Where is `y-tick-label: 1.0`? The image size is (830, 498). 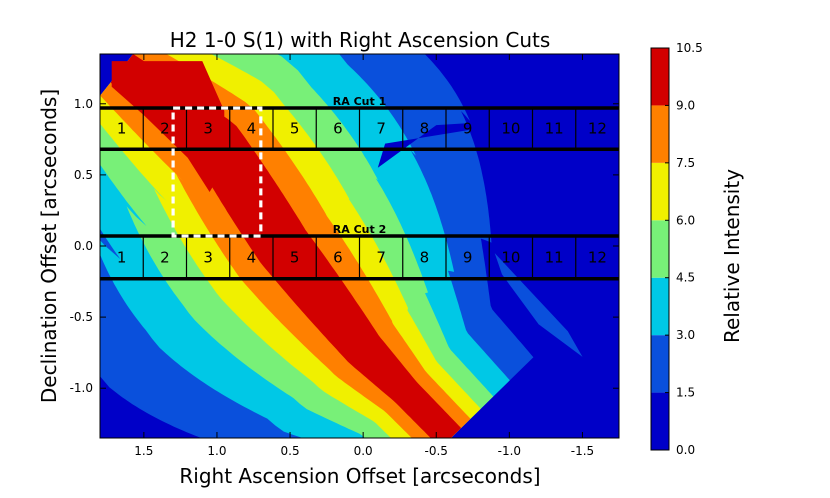
y-tick-label: 1.0 is located at coordinates (83, 104).